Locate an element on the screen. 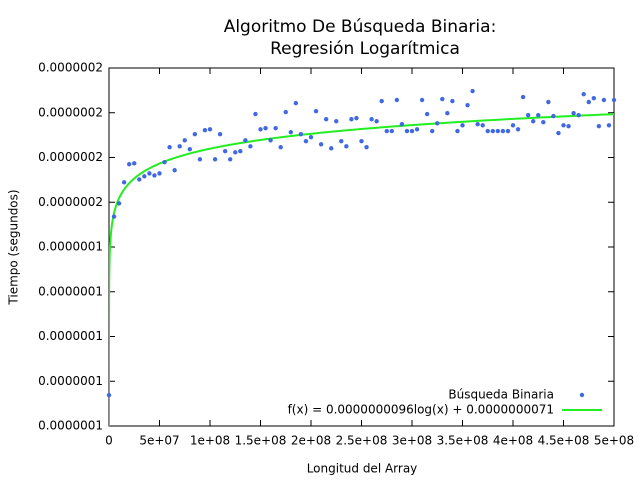  chart-title: Algoritmo De Búsqueda Binaria: is located at coordinates (360, 27).